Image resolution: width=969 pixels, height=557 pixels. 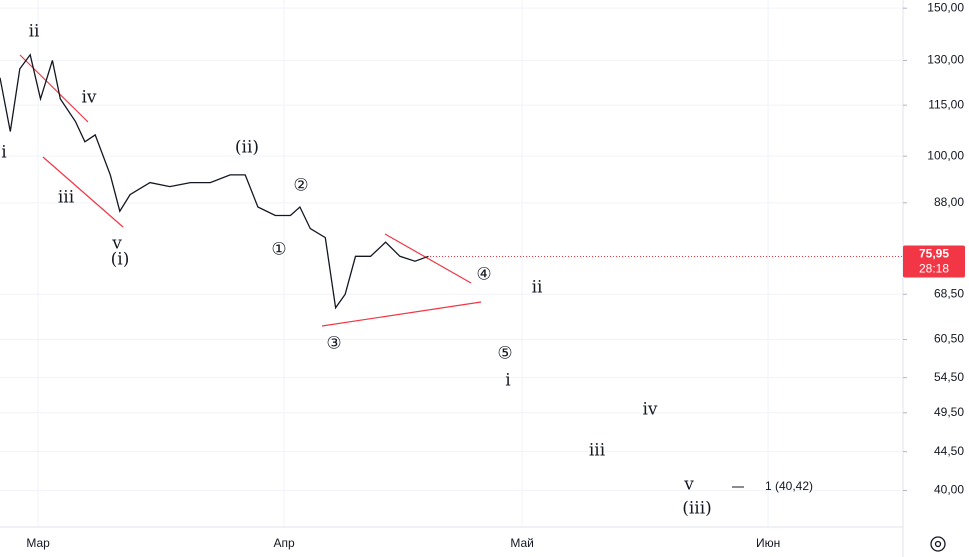 I want to click on wave-label: ②, so click(x=300, y=186).